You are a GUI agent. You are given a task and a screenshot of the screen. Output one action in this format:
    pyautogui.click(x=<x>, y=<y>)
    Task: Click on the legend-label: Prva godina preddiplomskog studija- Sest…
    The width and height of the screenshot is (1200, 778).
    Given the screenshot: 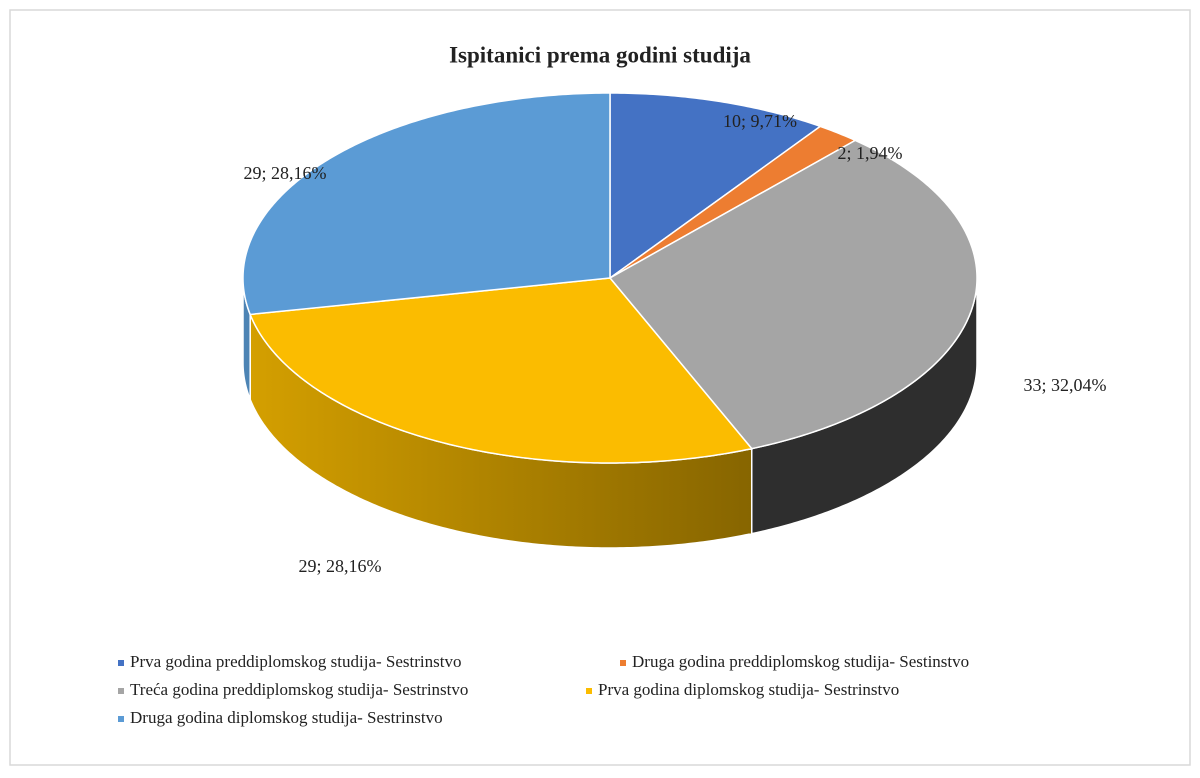 What is the action you would take?
    pyautogui.click(x=295, y=661)
    